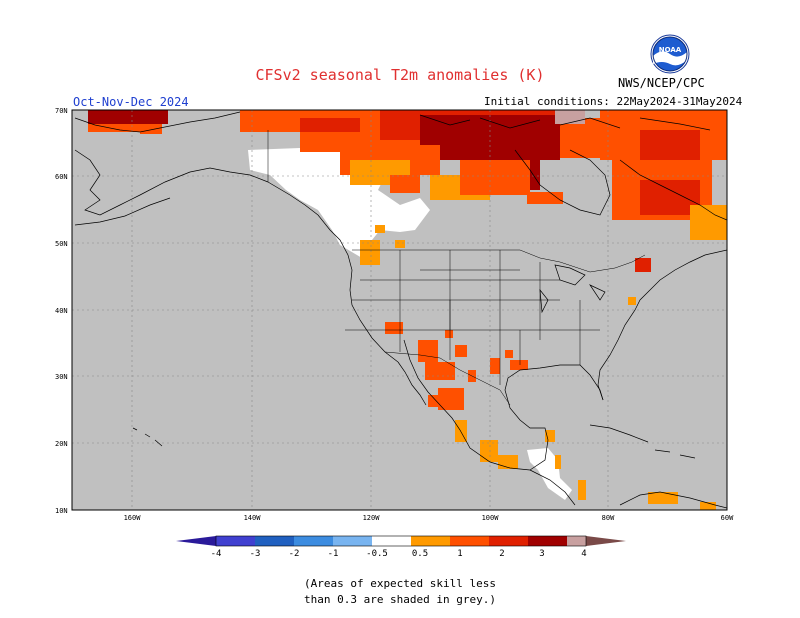 This screenshot has height=618, width=800. Describe the element at coordinates (429, 518) in the screenshot. I see `longitude-labels: 160W 140W 120W 100W 80W 60W` at that location.